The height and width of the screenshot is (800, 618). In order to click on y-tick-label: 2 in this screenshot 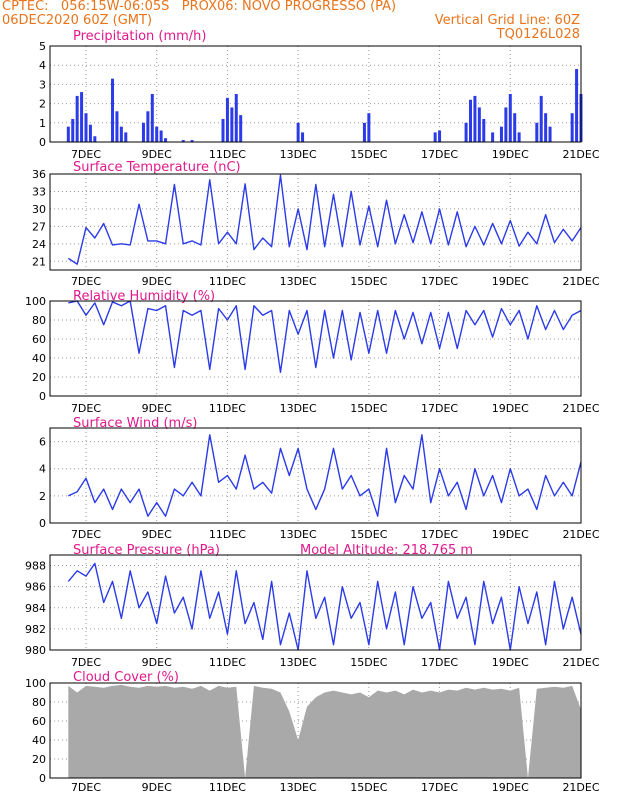, I will do `click(42, 496)`.